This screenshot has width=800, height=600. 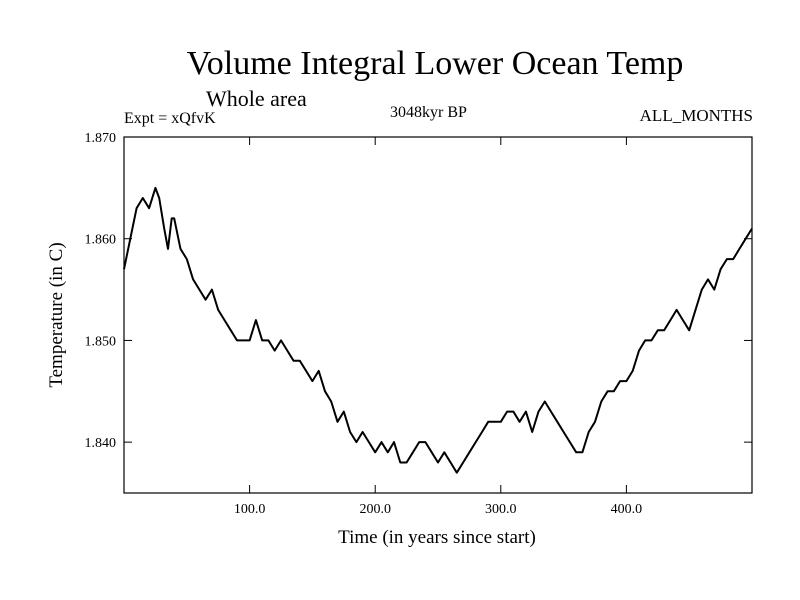 I want to click on x-tick-label: 100.0, so click(x=250, y=509).